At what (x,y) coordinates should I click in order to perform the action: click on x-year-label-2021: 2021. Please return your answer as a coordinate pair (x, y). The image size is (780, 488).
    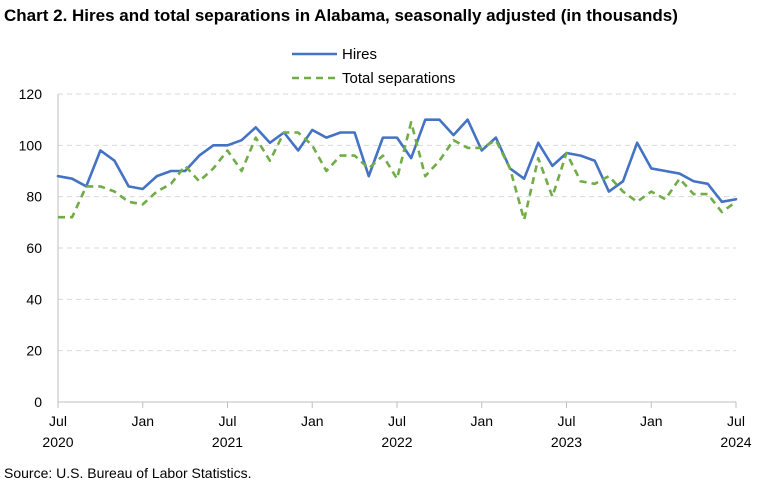
    Looking at the image, I should click on (227, 442).